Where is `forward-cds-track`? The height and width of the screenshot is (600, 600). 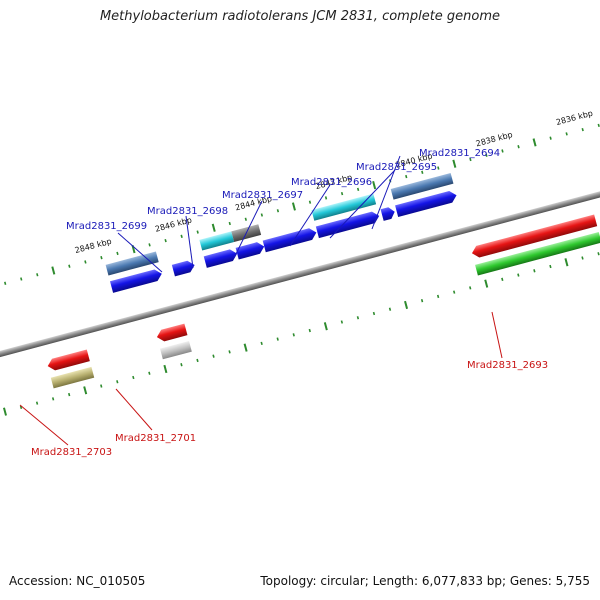 forward-cds-track is located at coordinates (283, 241).